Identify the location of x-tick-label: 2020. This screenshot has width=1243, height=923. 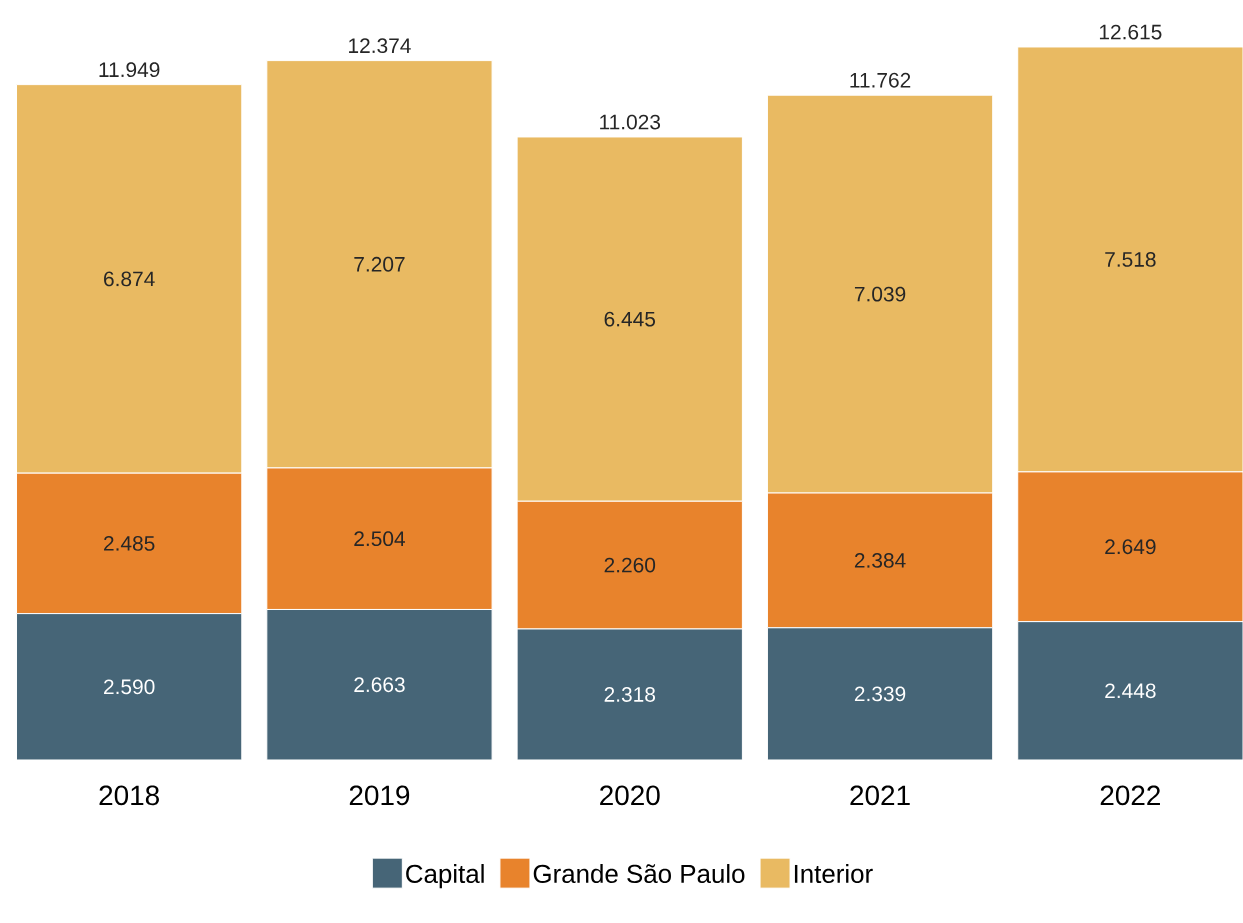
(630, 795).